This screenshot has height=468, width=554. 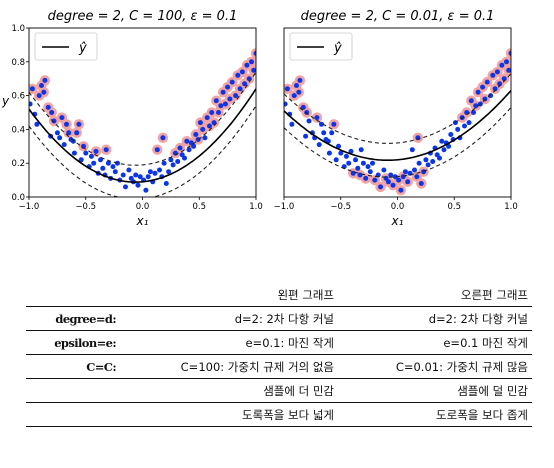 I want to click on legend-label: ŷ, so click(x=337, y=48).